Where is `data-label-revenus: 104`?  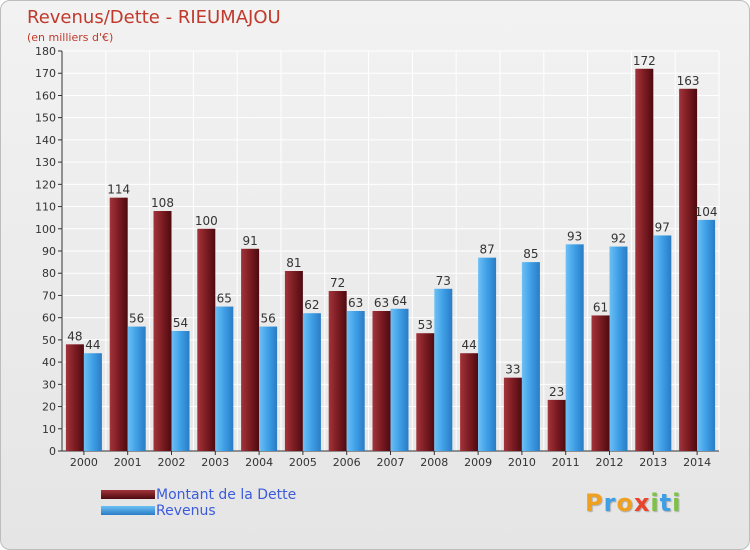
data-label-revenus: 104 is located at coordinates (706, 212).